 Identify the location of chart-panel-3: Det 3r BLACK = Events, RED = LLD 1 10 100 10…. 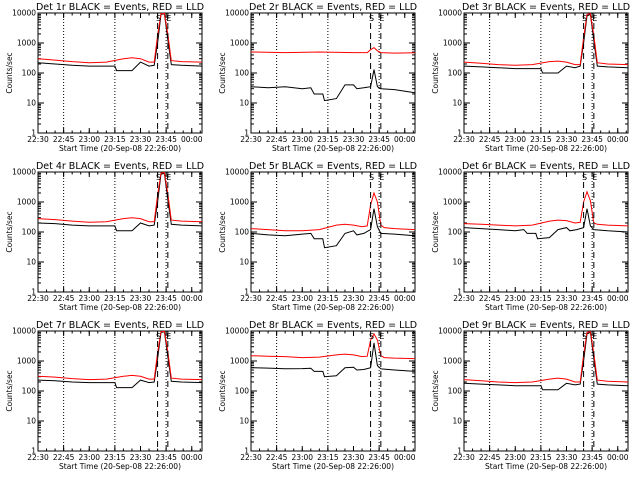
(530, 77).